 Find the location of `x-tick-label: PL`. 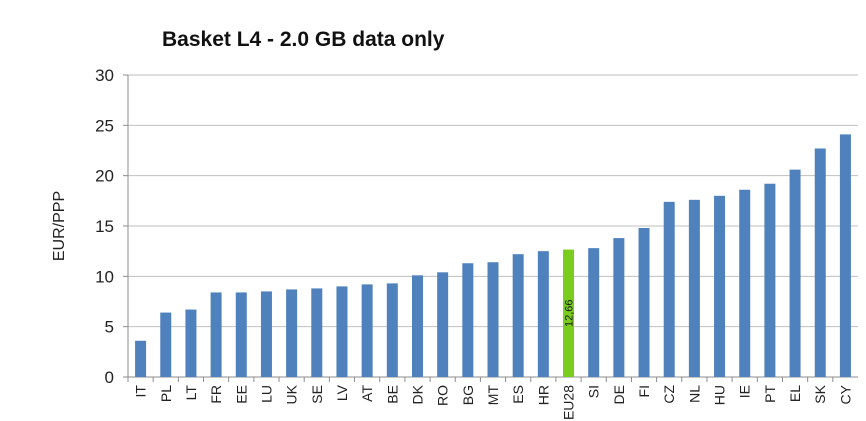

x-tick-label: PL is located at coordinates (166, 393).